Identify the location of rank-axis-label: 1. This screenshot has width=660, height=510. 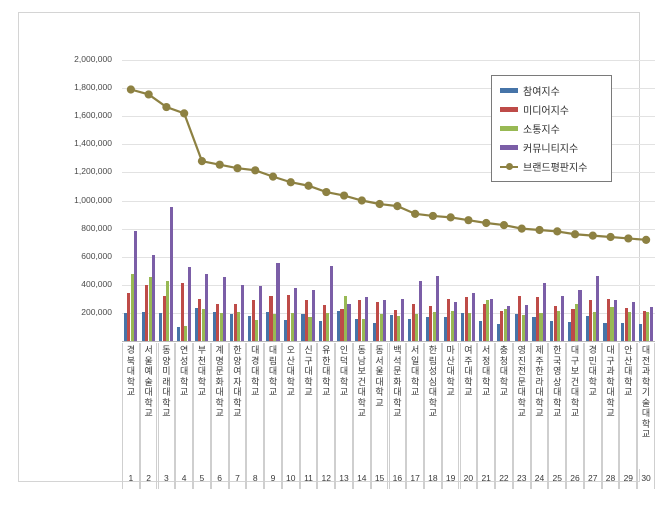
(131, 479).